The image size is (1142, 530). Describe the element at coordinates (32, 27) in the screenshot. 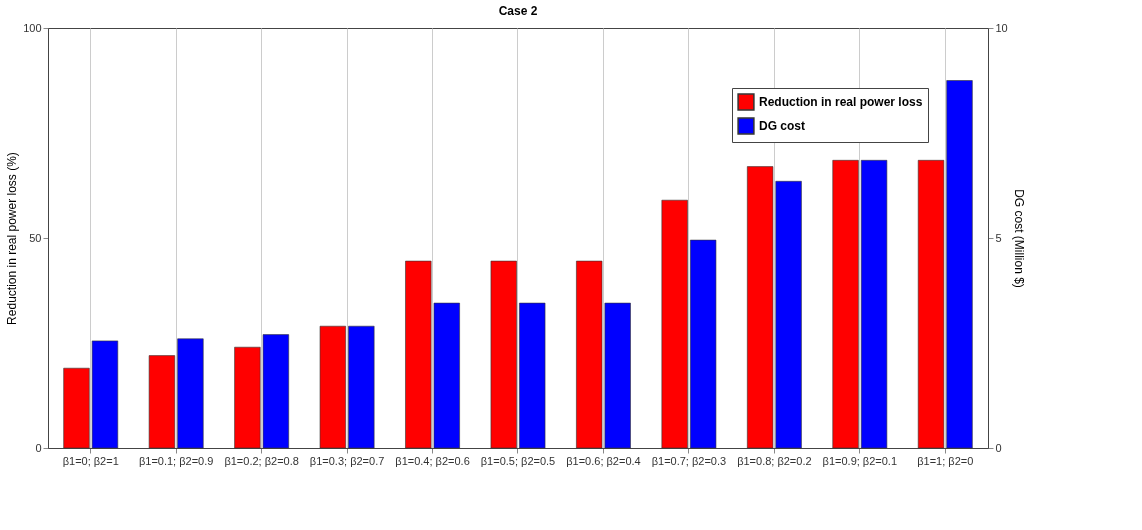

I see `y-tick-label: 100` at that location.